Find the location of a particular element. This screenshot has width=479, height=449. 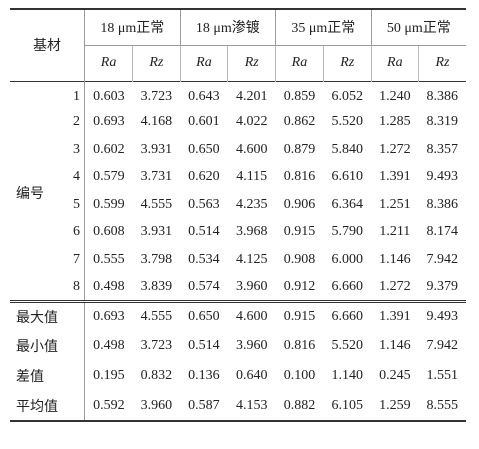

cell: 1.240 is located at coordinates (395, 96).